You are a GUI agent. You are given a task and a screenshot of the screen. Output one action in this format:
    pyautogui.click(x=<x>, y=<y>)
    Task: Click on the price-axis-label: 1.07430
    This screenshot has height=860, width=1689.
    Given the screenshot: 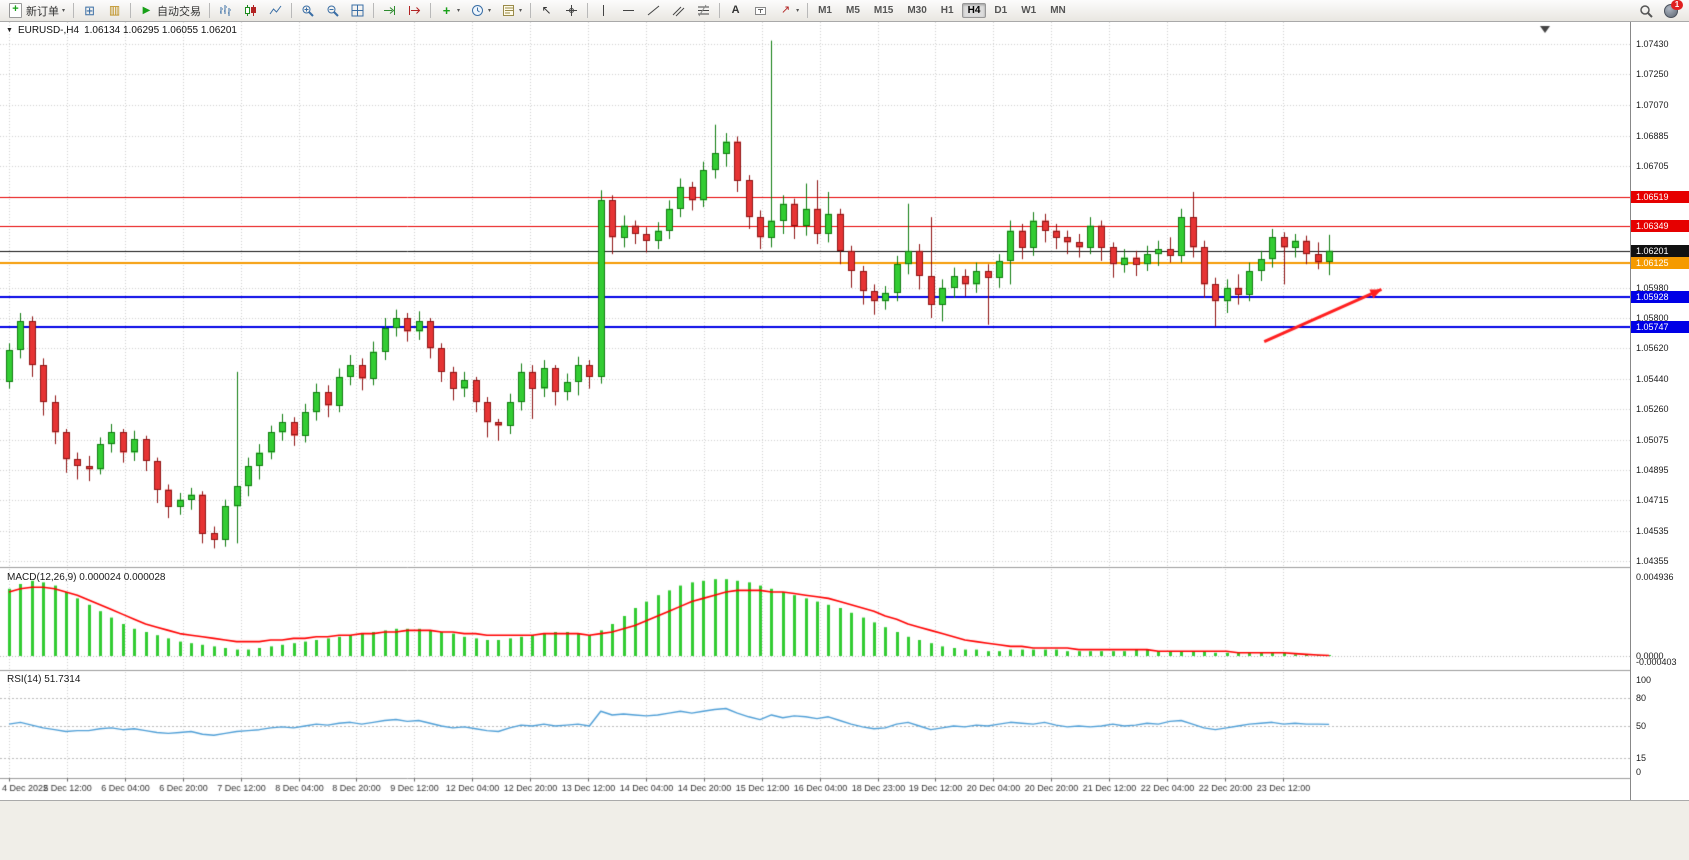 What is the action you would take?
    pyautogui.click(x=1652, y=44)
    